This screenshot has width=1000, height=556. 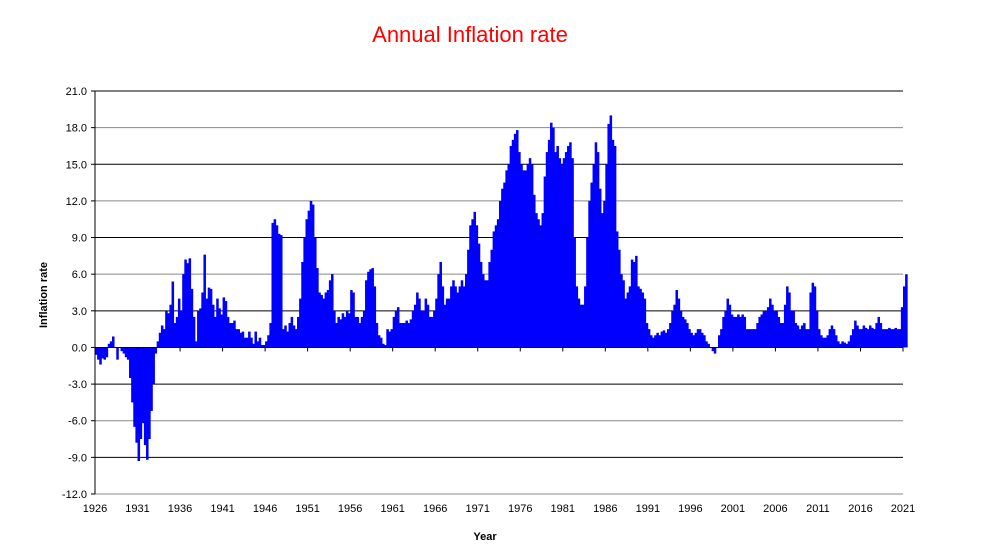 What do you see at coordinates (76, 92) in the screenshot?
I see `y-tick-label: 21.0` at bounding box center [76, 92].